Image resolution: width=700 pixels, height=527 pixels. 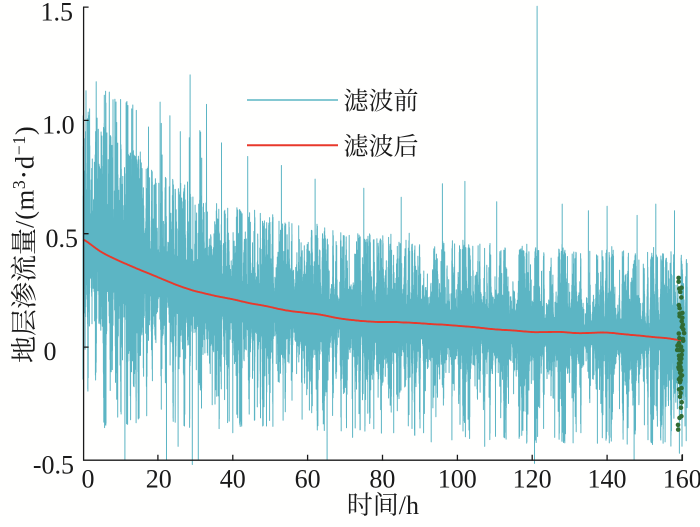 I want to click on svg-text: 1.0, so click(x=58, y=125).